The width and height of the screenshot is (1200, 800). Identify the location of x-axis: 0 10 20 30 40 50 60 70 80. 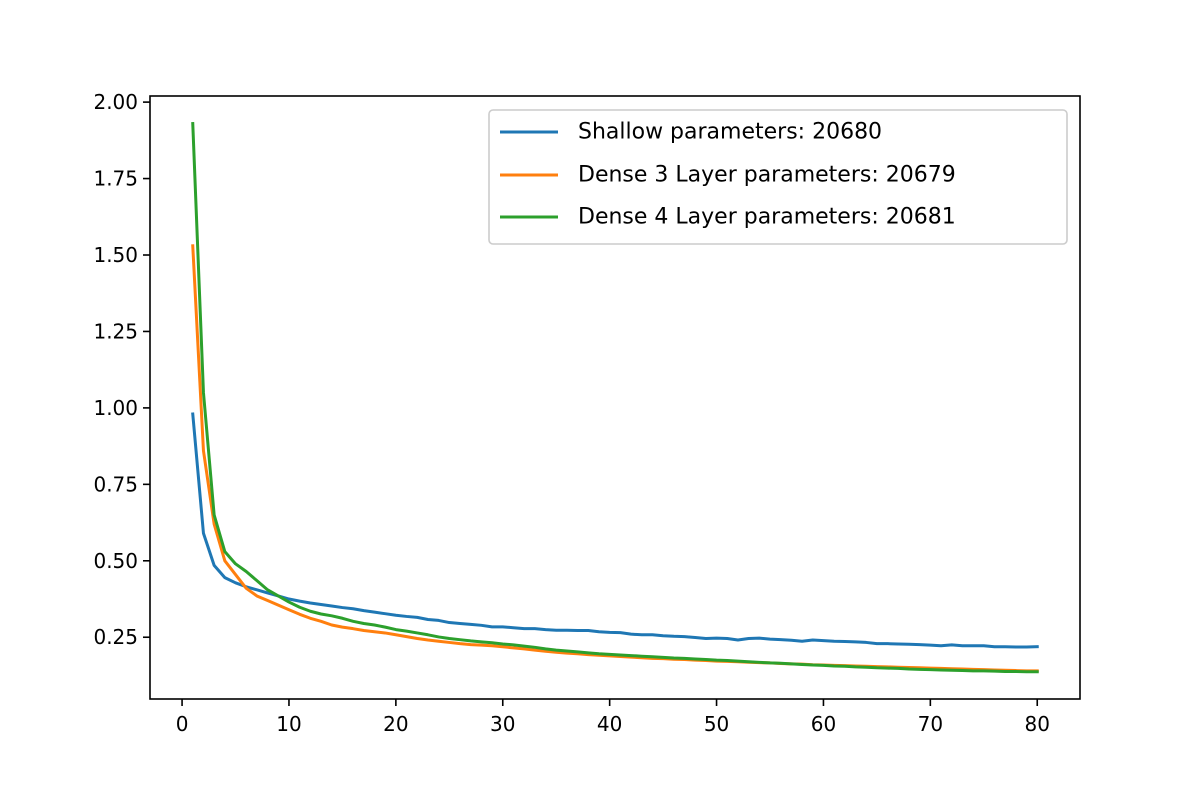
(613, 717).